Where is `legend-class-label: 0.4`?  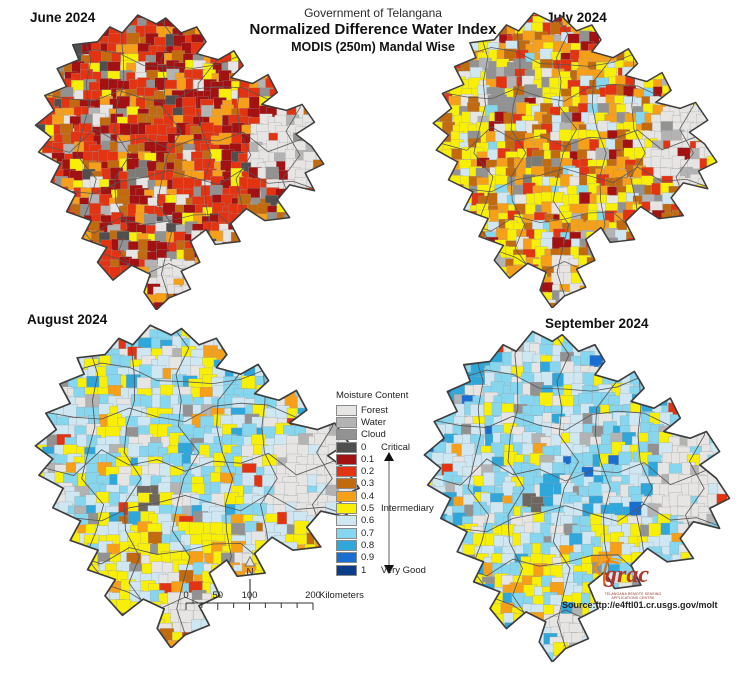
legend-class-label: 0.4 is located at coordinates (368, 496).